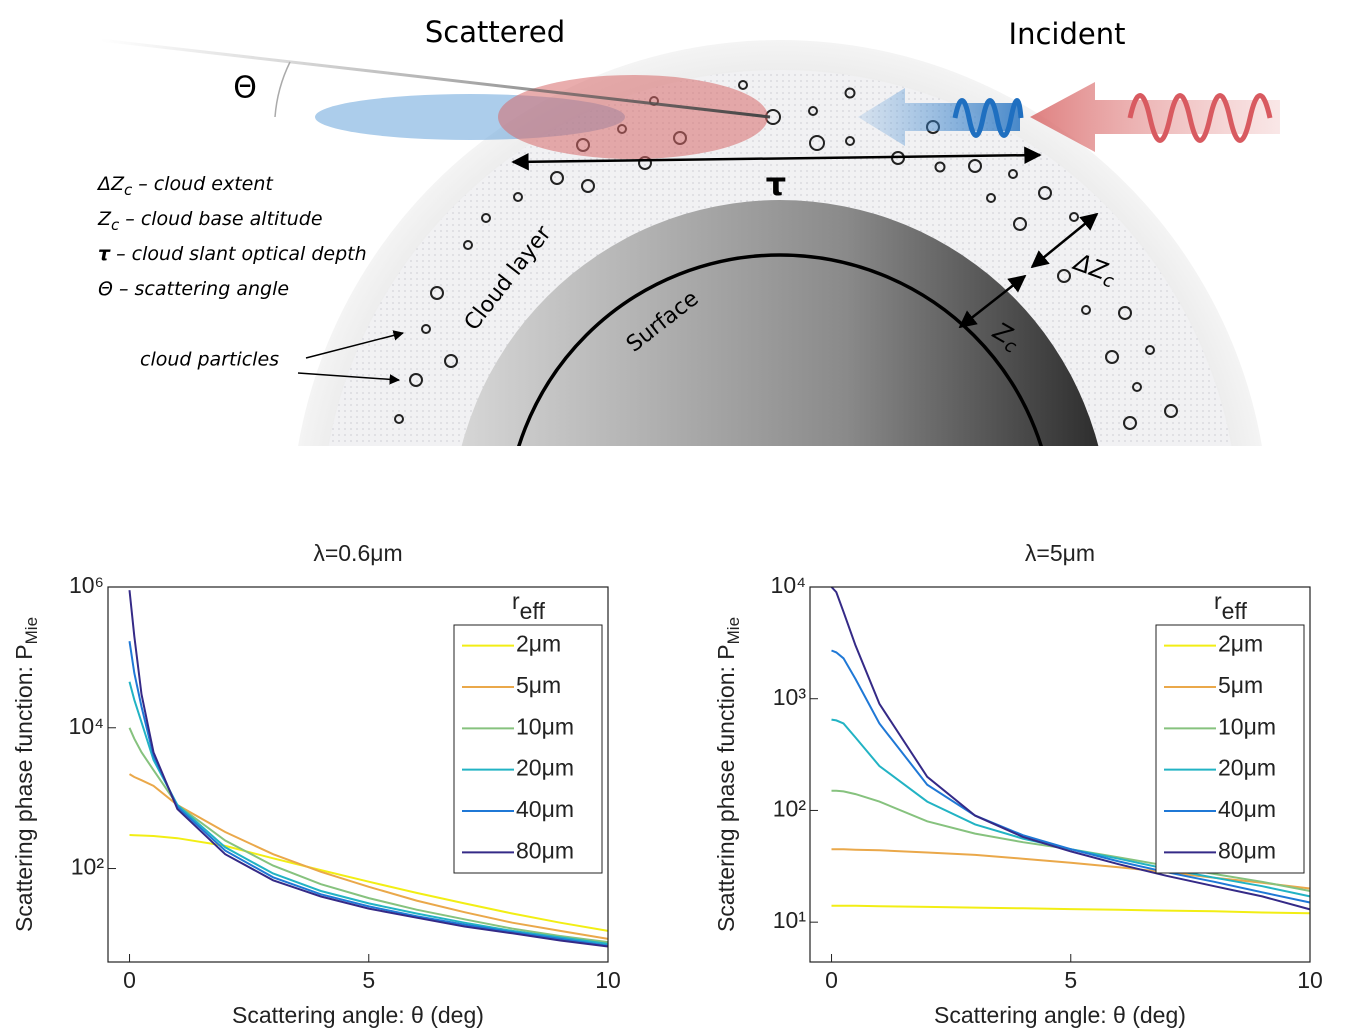 Image resolution: width=1352 pixels, height=1036 pixels. What do you see at coordinates (495, 32) in the screenshot?
I see `scattered-label: Scattered` at bounding box center [495, 32].